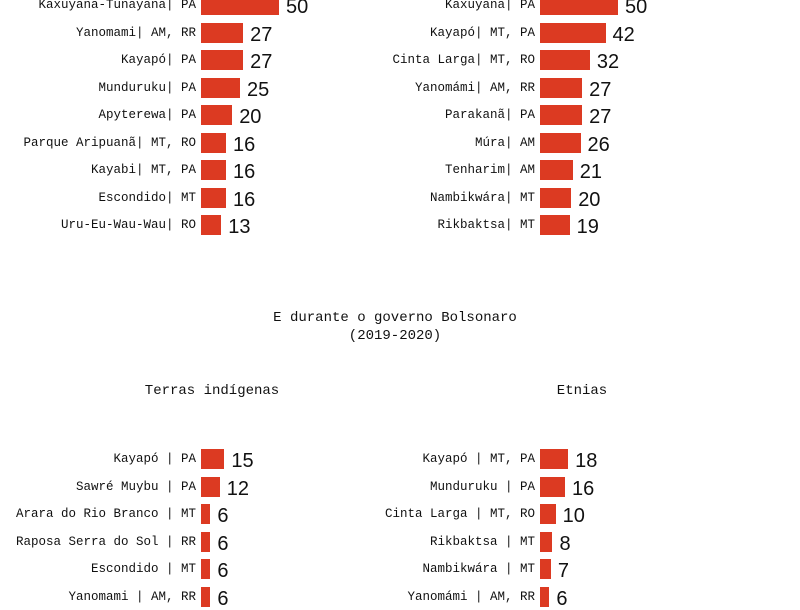  Describe the element at coordinates (486, 225) in the screenshot. I see `bar-label: Rikbaktsa| MT` at that location.